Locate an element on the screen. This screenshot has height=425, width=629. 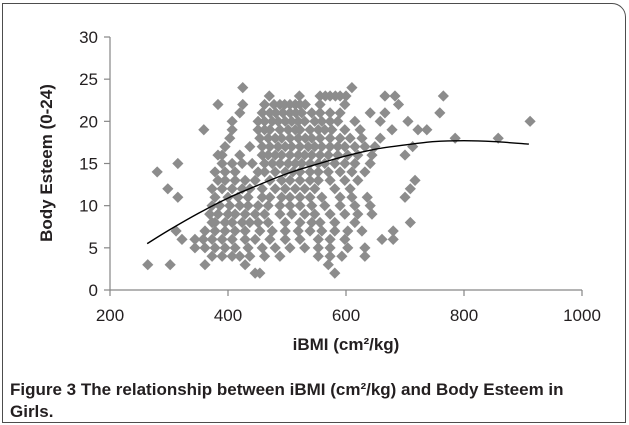
y-tick-label: 25 is located at coordinates (88, 79).